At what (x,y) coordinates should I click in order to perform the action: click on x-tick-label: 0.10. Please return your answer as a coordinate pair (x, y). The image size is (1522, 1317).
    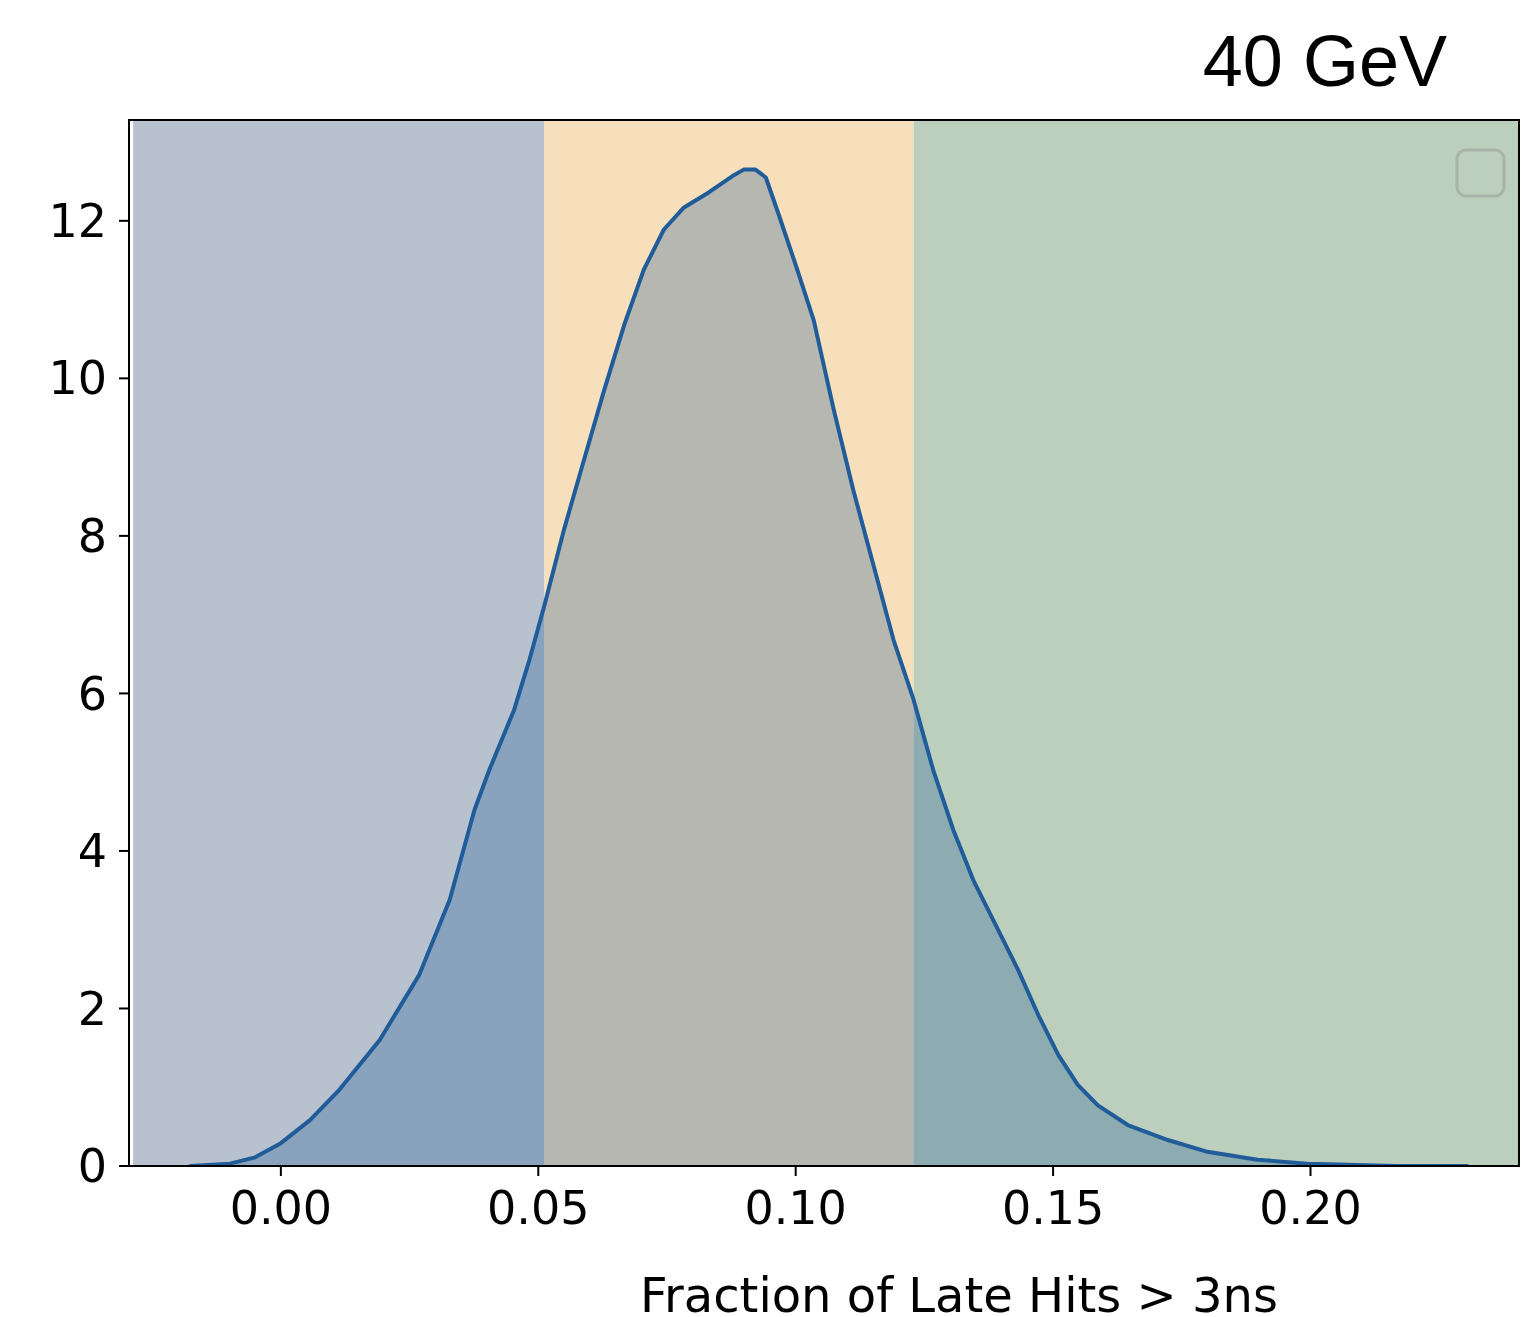
    Looking at the image, I should click on (795, 1208).